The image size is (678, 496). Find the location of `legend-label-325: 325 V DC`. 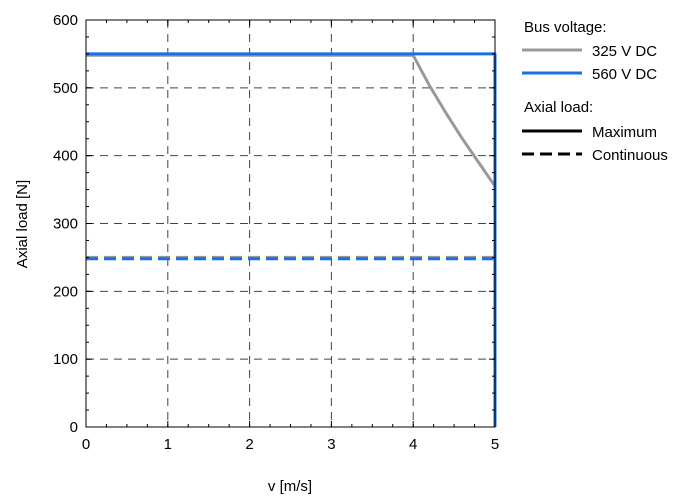

legend-label-325: 325 V DC is located at coordinates (624, 51).